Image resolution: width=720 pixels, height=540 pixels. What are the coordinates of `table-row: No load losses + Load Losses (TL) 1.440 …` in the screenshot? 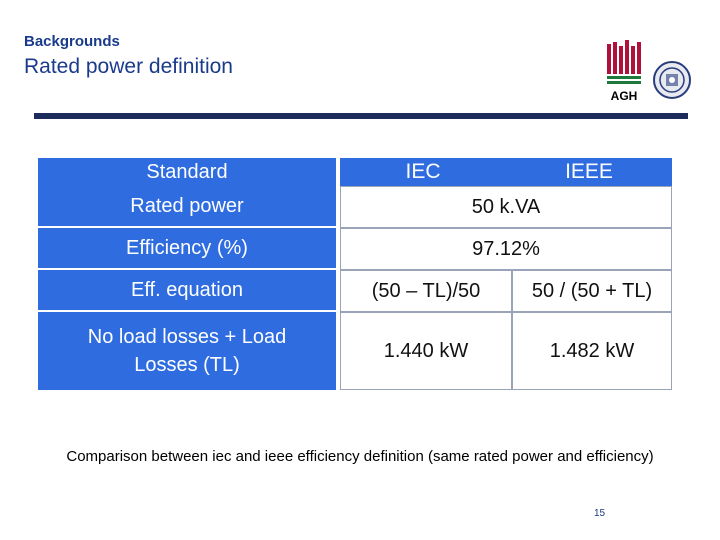 It's located at (355, 351).